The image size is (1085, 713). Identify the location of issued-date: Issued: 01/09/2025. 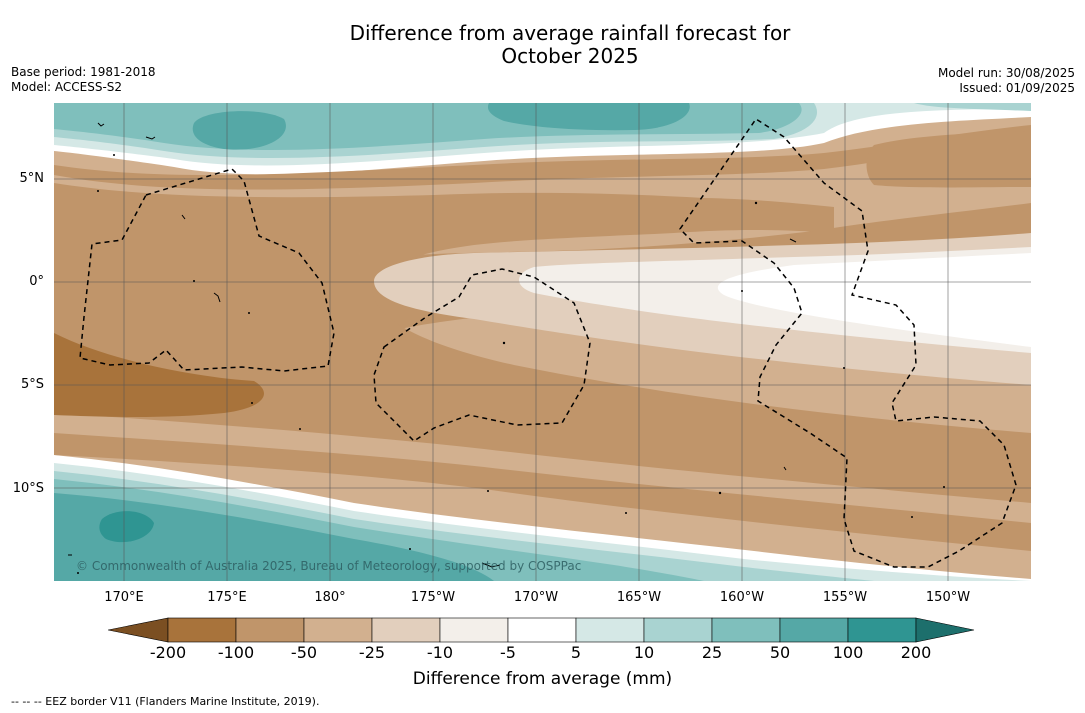
(1017, 88).